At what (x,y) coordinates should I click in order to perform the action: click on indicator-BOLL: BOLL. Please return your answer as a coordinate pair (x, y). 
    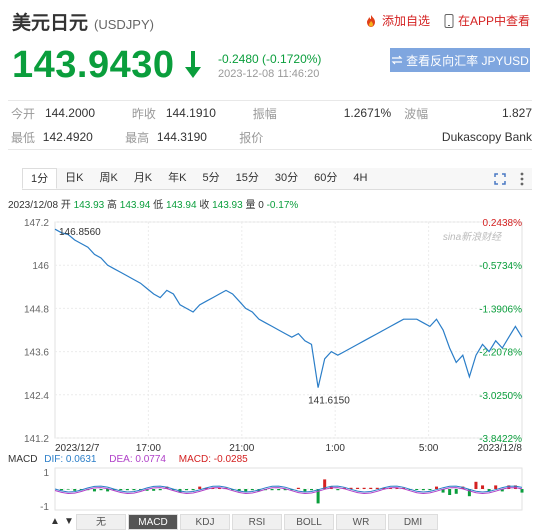
    Looking at the image, I should click on (309, 522).